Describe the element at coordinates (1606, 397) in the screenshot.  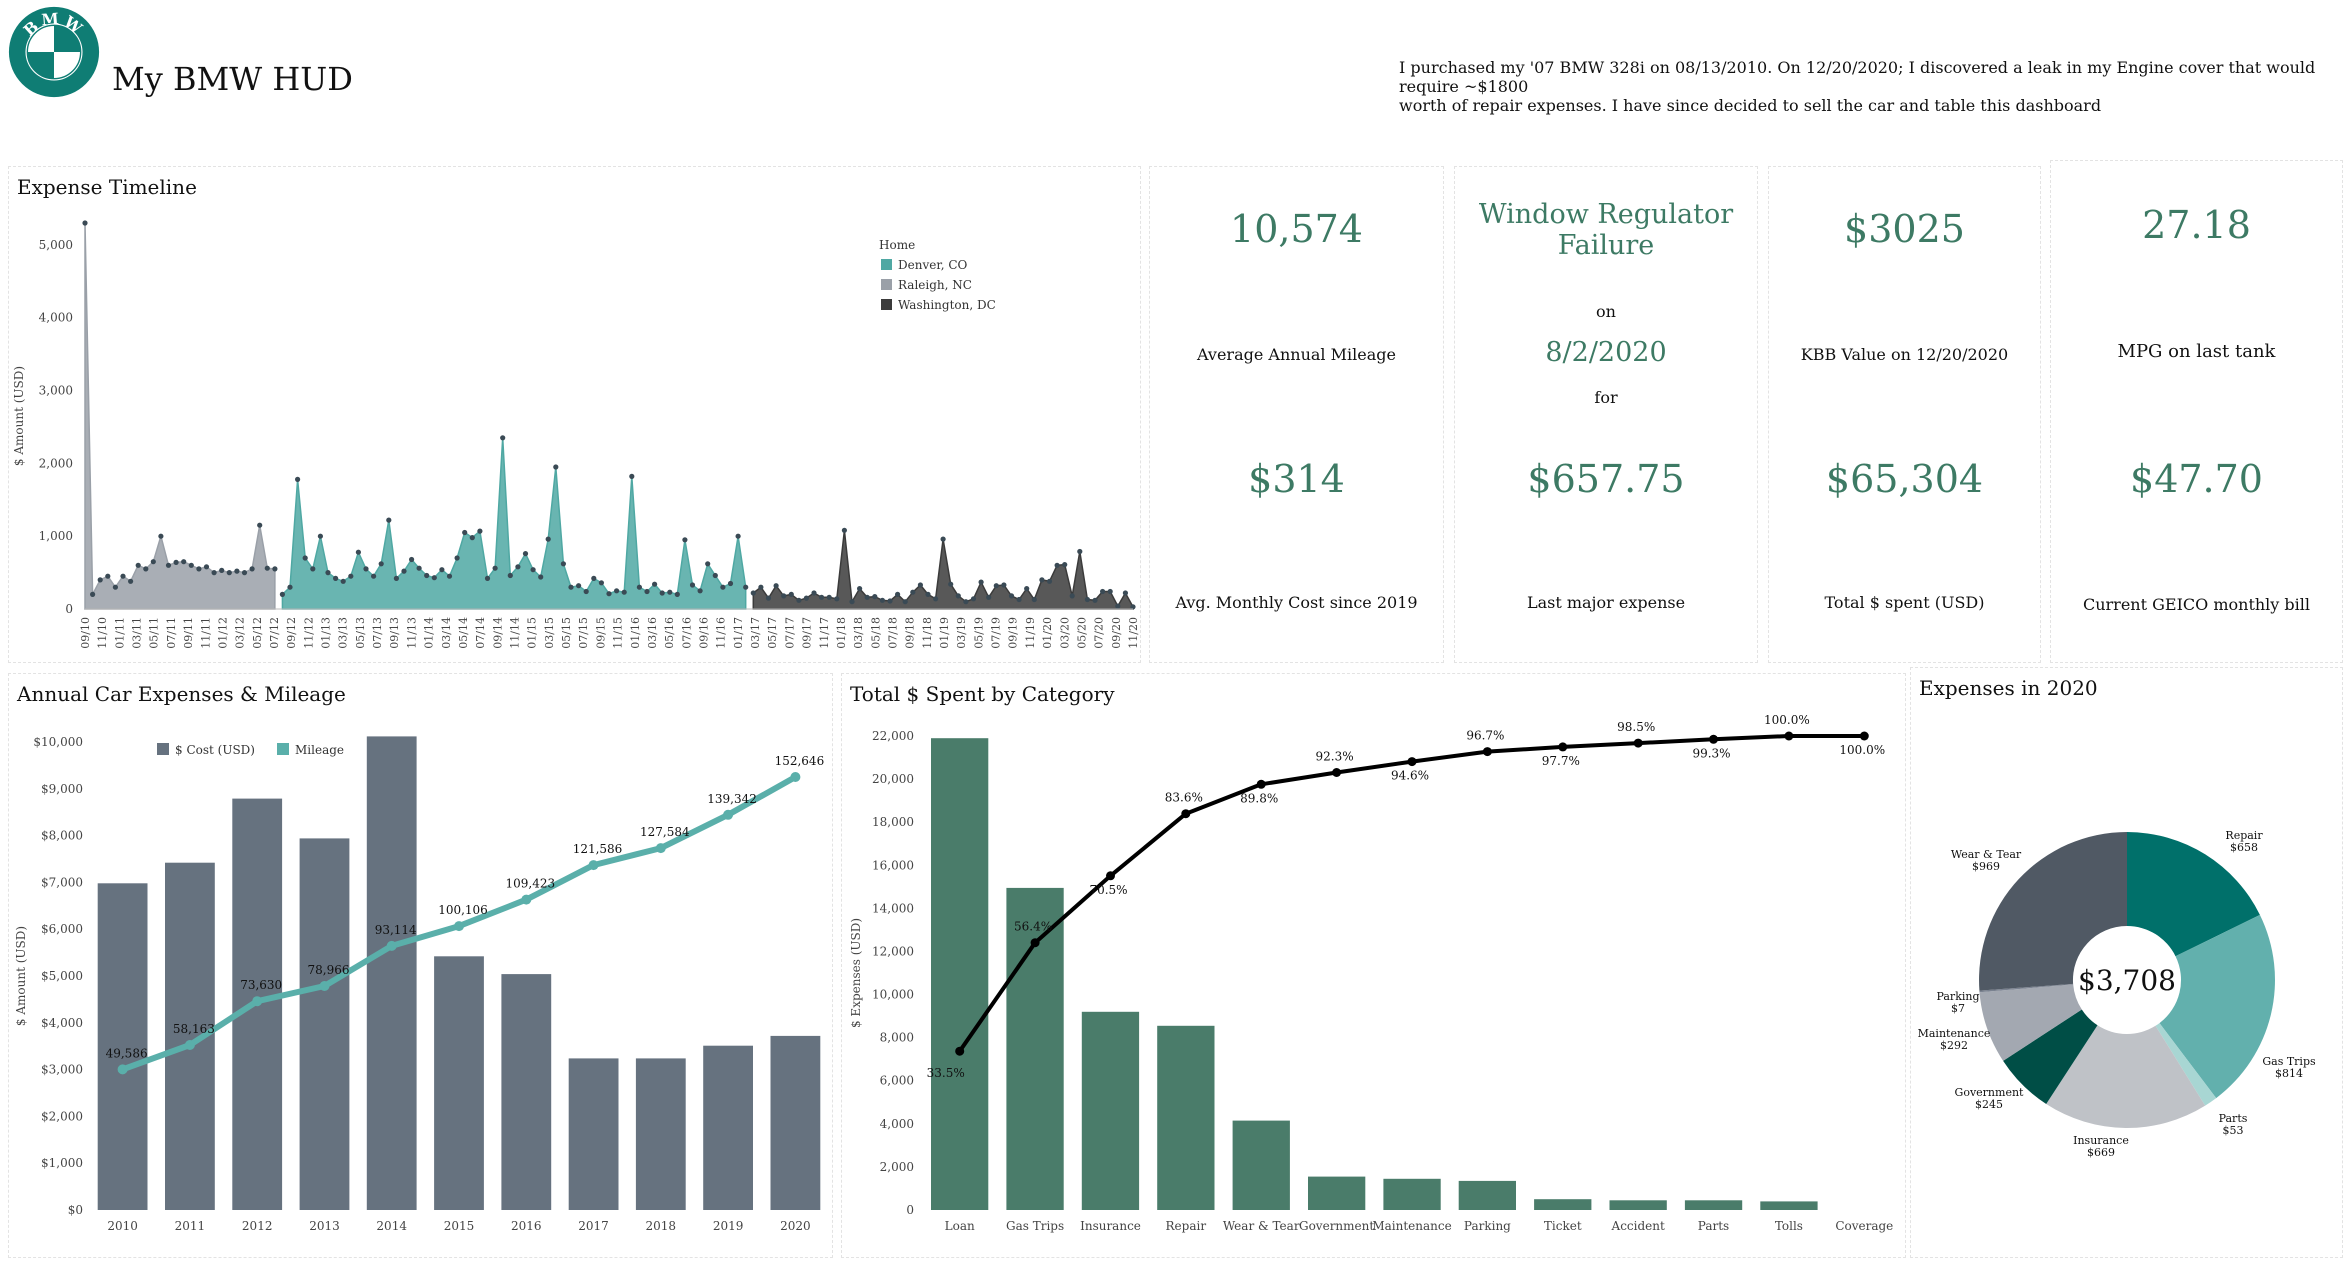
I see `kpi-failure-for: for` at that location.